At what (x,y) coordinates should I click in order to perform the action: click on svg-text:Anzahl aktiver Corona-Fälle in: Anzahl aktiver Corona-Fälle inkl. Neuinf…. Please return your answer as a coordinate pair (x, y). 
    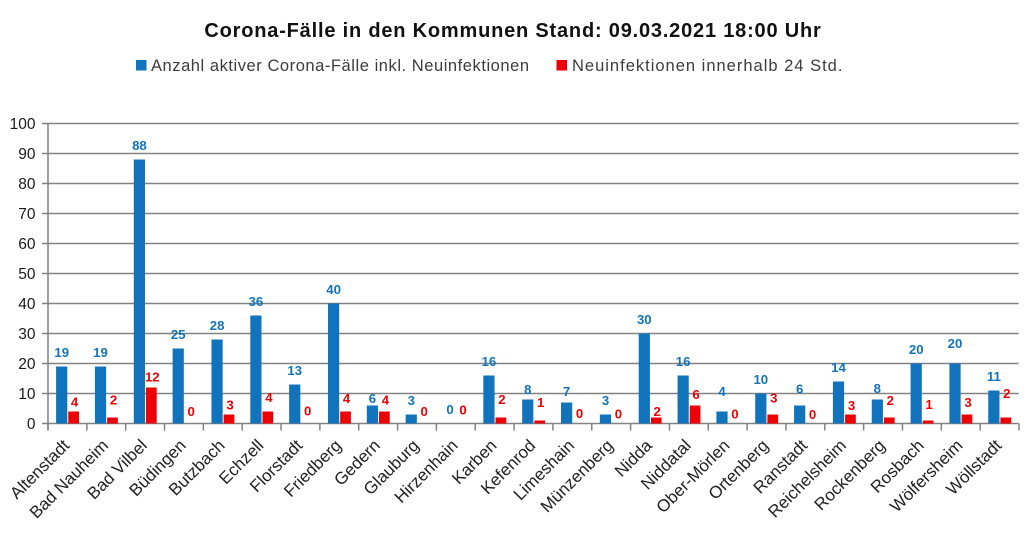
    Looking at the image, I should click on (340, 66).